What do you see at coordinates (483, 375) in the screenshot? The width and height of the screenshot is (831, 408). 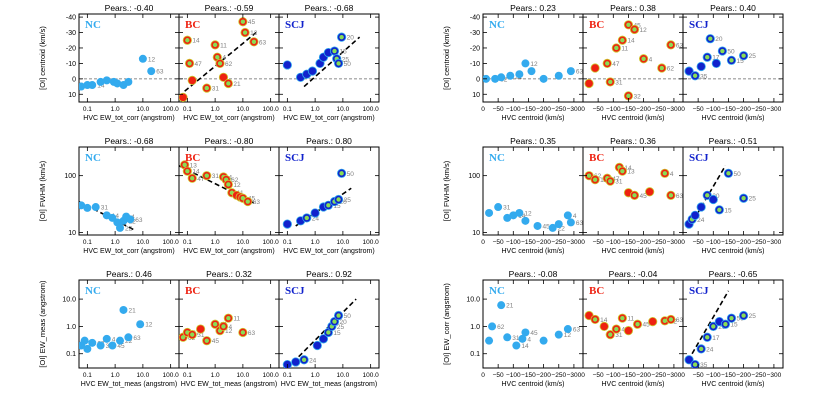 I see `x-tick-label: 0` at bounding box center [483, 375].